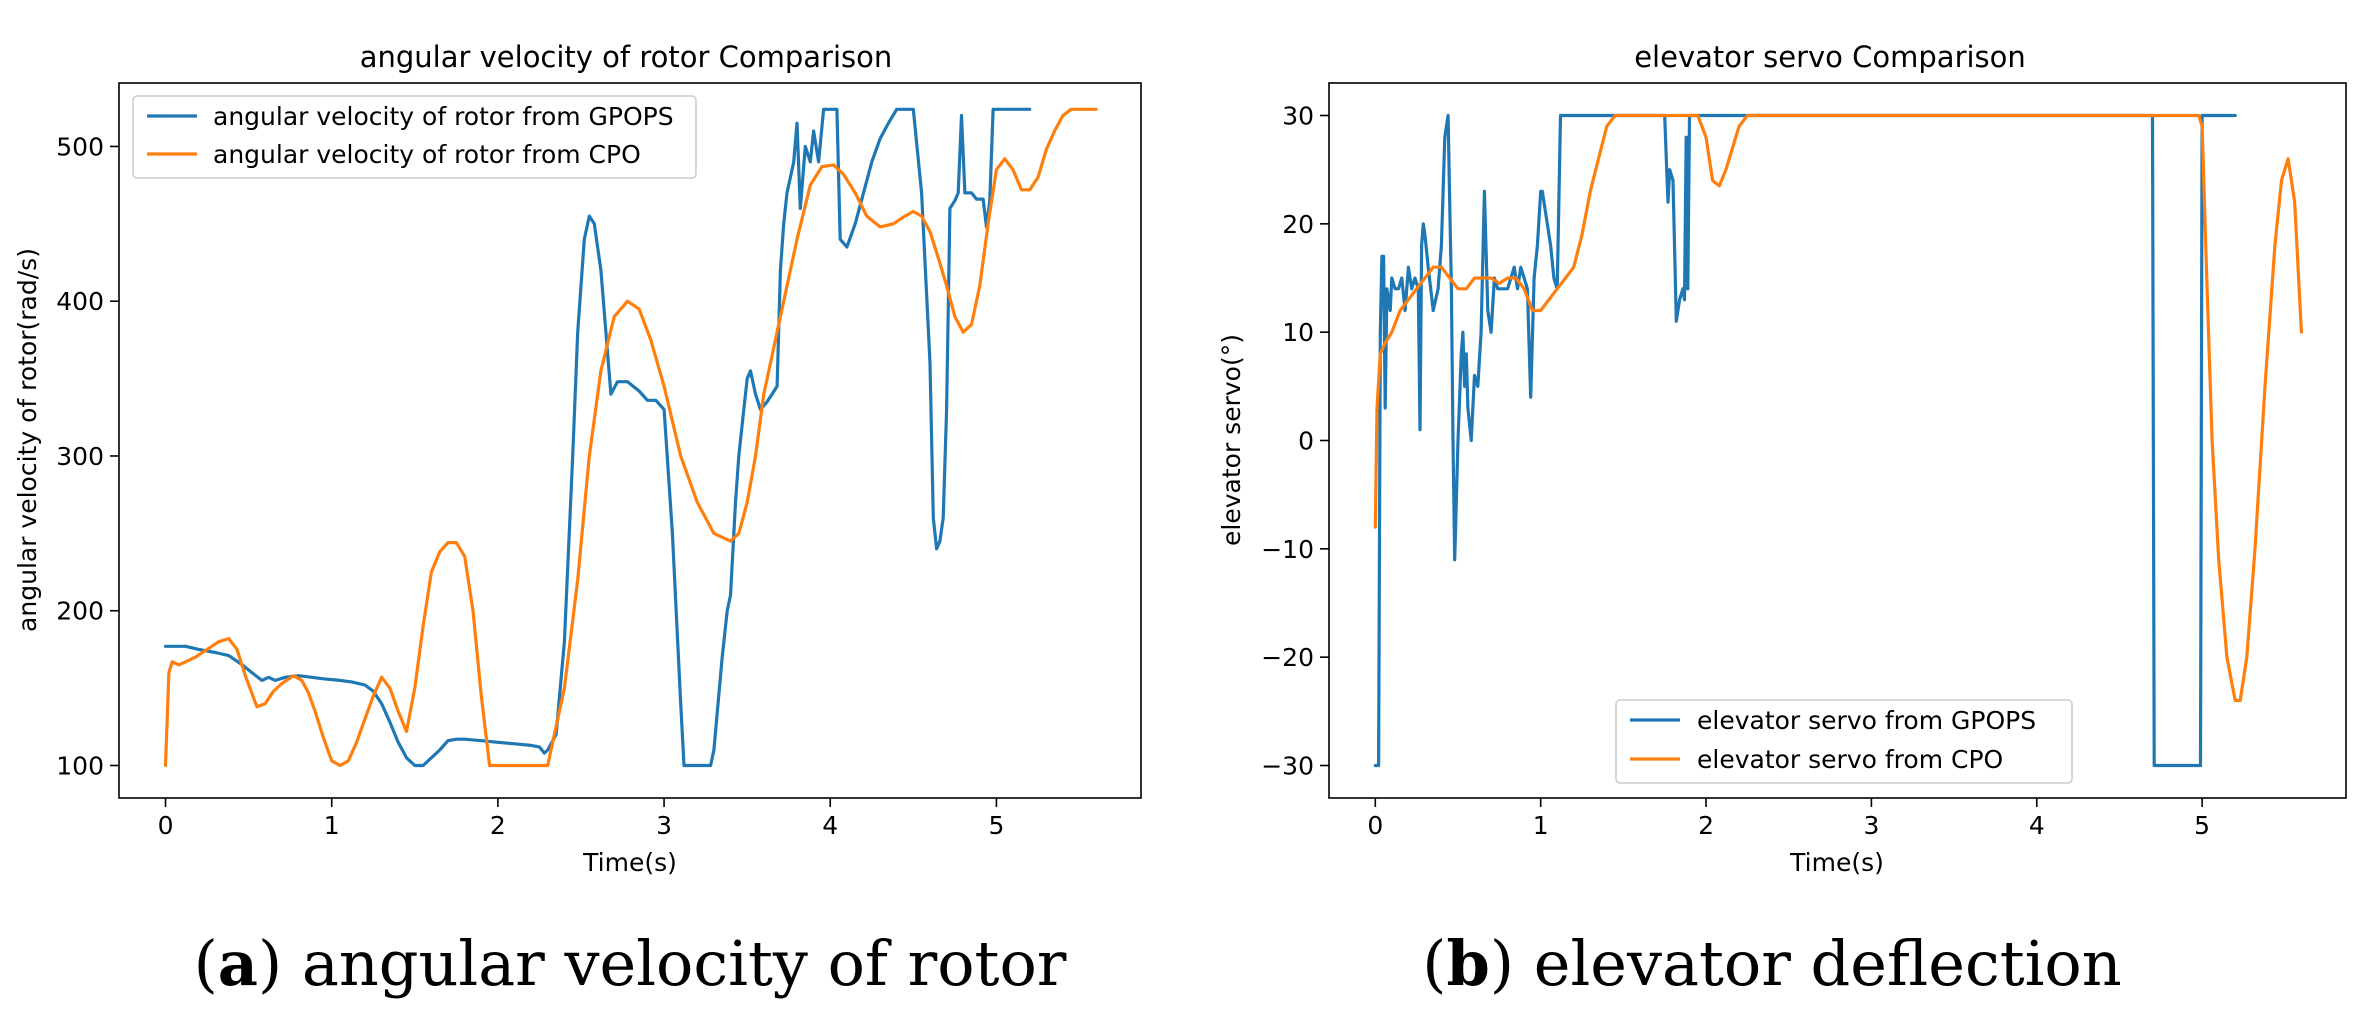 The height and width of the screenshot is (1009, 2370). I want to click on y-tick-label: 300, so click(80, 456).